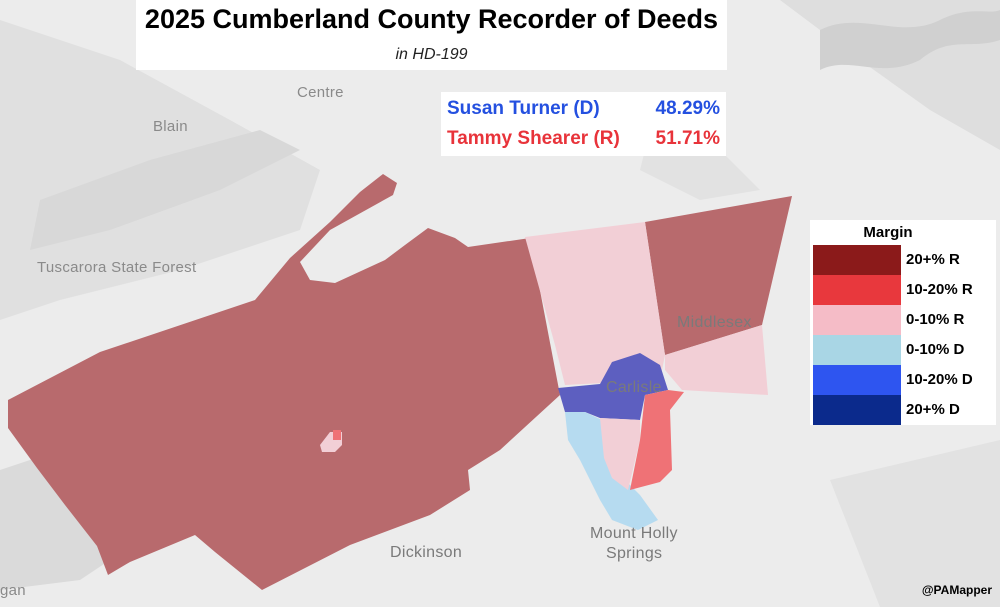  Describe the element at coordinates (337, 435) in the screenshot. I see `district-small-enclave-core` at that location.